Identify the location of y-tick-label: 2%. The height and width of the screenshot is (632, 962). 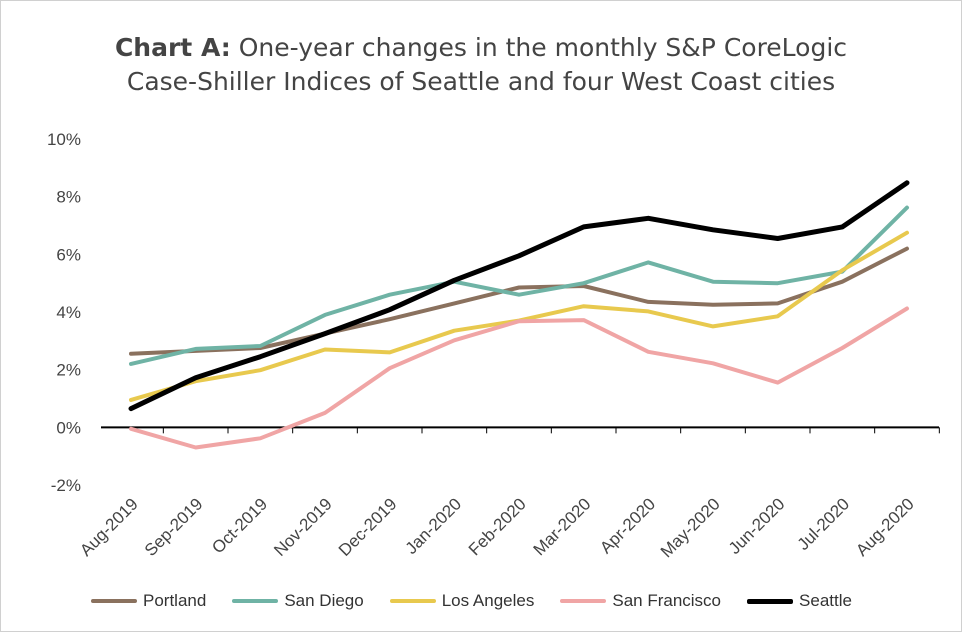
(68, 370).